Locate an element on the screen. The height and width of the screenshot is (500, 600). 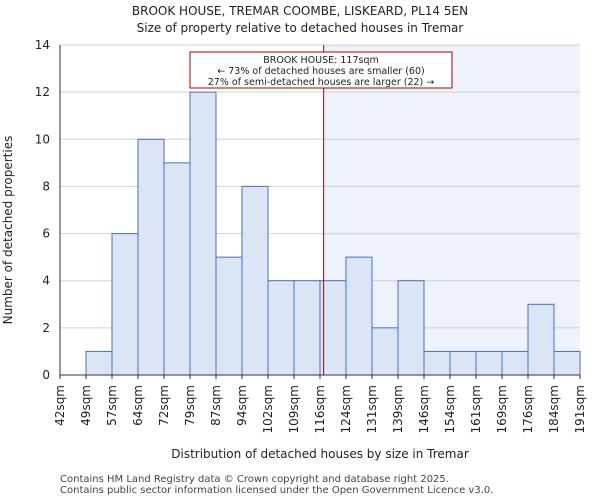
x-tick-label: 169sqm is located at coordinates (502, 409).